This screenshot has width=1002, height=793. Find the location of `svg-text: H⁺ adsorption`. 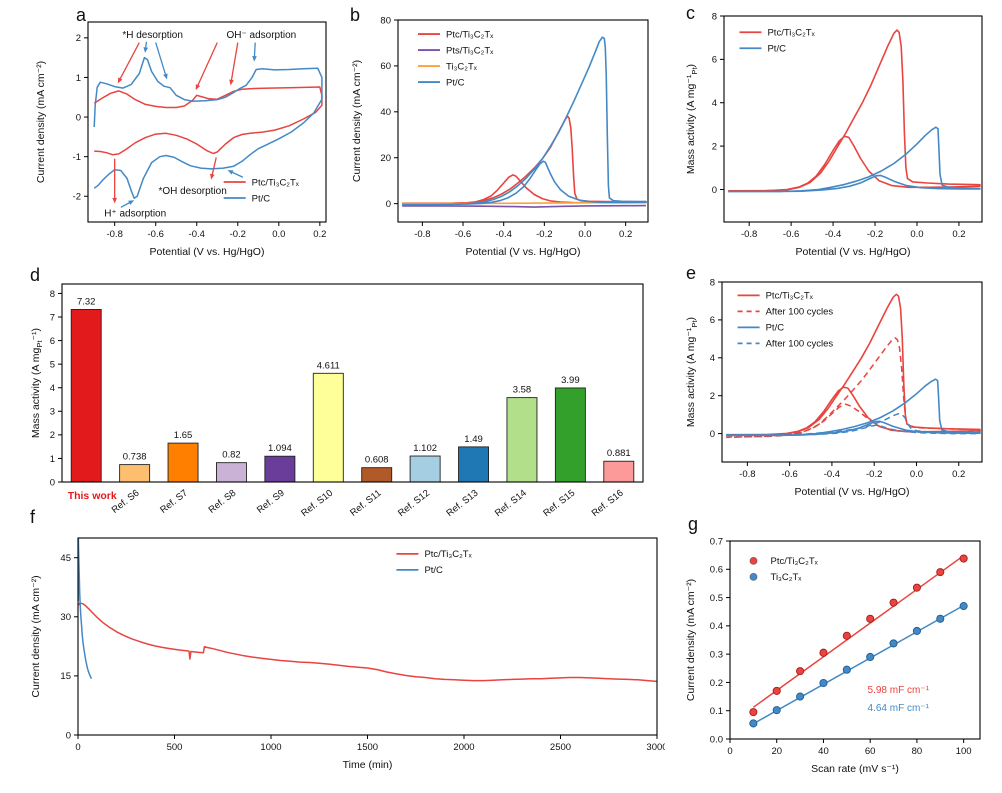

svg-text: H⁺ adsorption is located at coordinates (135, 213).